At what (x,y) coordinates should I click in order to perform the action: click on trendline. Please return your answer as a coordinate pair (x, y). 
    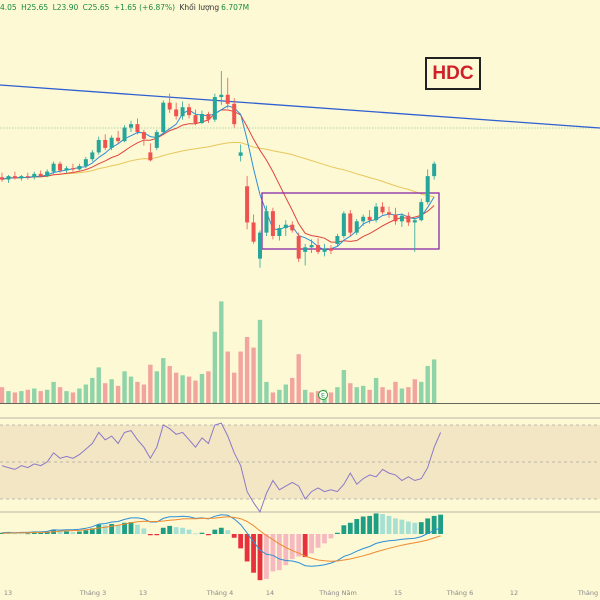
    Looking at the image, I should click on (300, 106).